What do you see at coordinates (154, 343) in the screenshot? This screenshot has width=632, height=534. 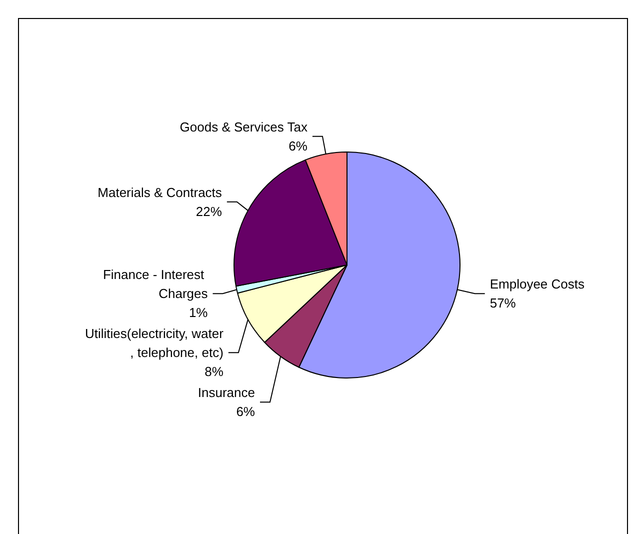 I see `slice-label: Utilities(electricity, water, telephone, etc)` at bounding box center [154, 343].